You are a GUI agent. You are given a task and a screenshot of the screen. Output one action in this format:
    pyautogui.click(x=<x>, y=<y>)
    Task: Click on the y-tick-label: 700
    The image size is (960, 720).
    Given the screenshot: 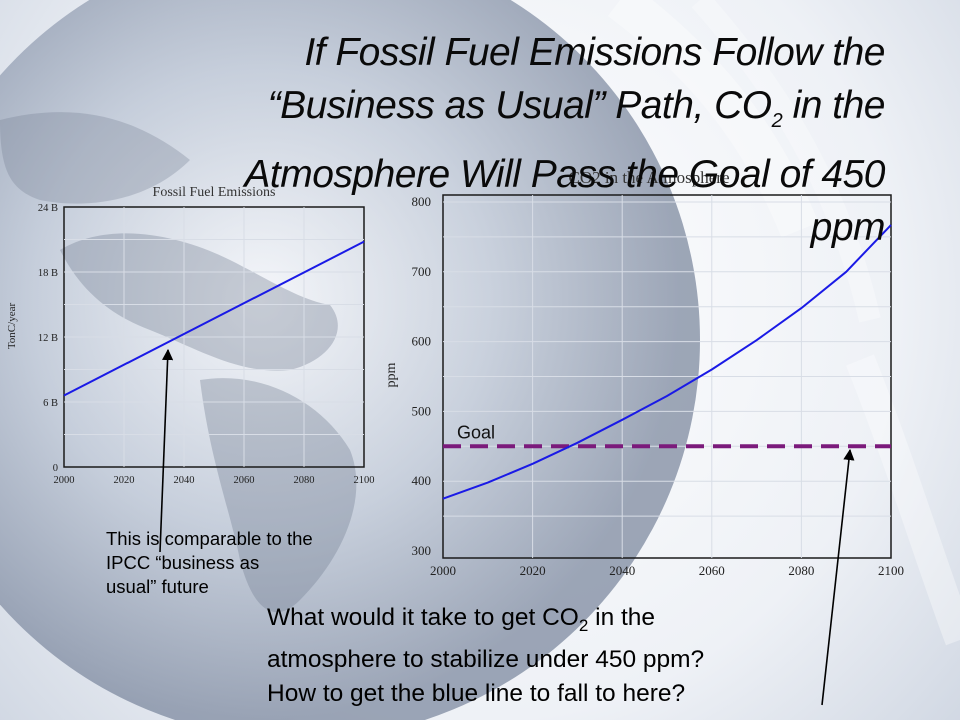 What is the action you would take?
    pyautogui.click(x=422, y=271)
    